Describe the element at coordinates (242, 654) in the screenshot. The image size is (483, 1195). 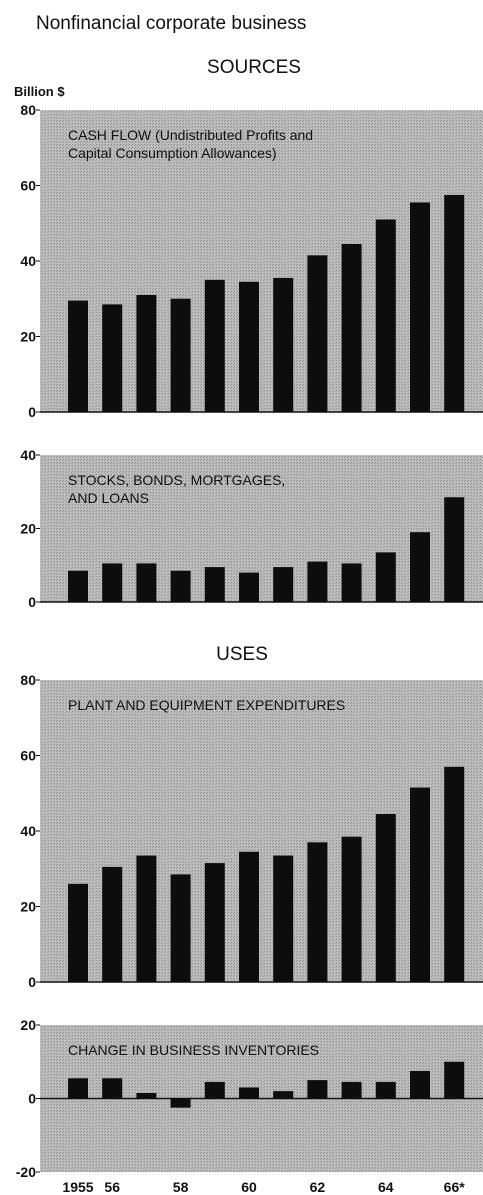
I see `uses-heading: USES` at that location.